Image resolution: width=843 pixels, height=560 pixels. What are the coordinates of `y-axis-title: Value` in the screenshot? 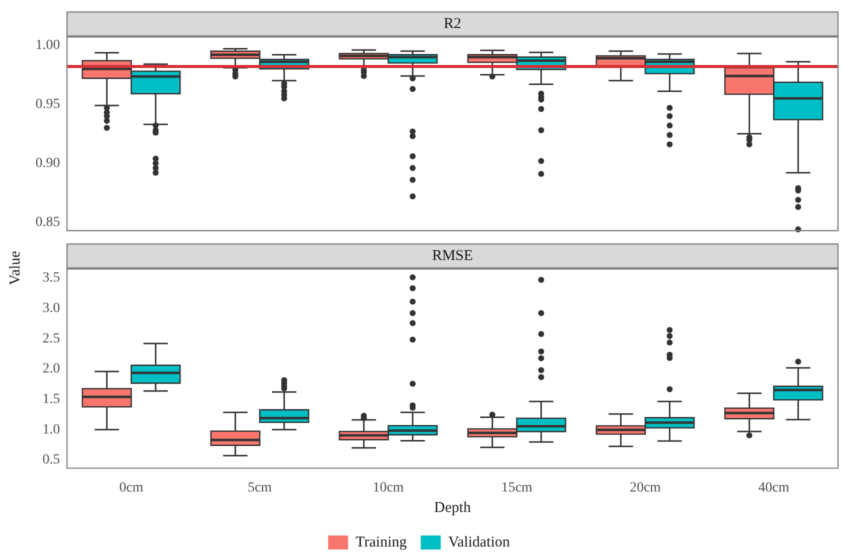 It's located at (16, 268).